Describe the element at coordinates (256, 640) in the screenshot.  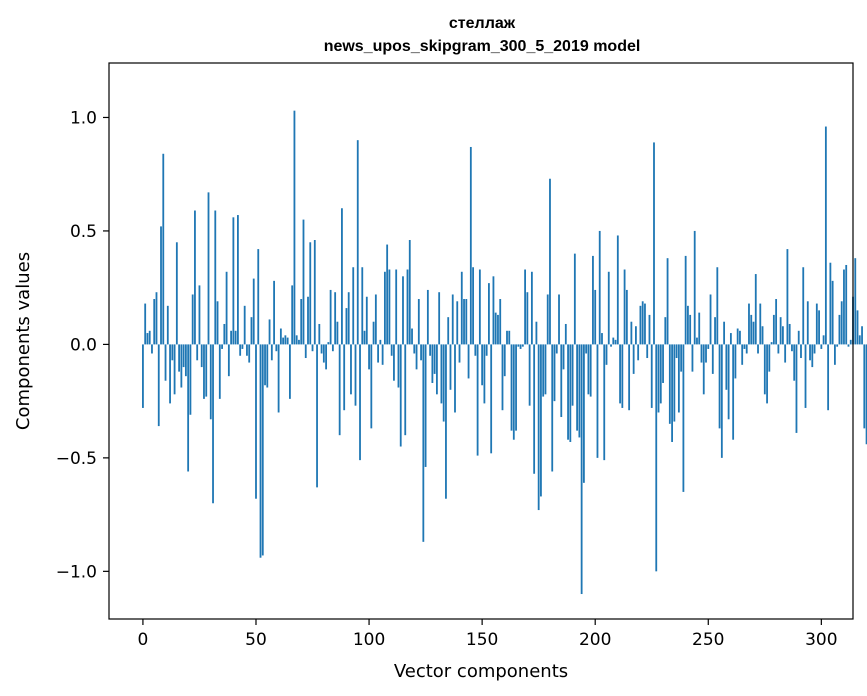
I see `x-tick-label: 50` at that location.